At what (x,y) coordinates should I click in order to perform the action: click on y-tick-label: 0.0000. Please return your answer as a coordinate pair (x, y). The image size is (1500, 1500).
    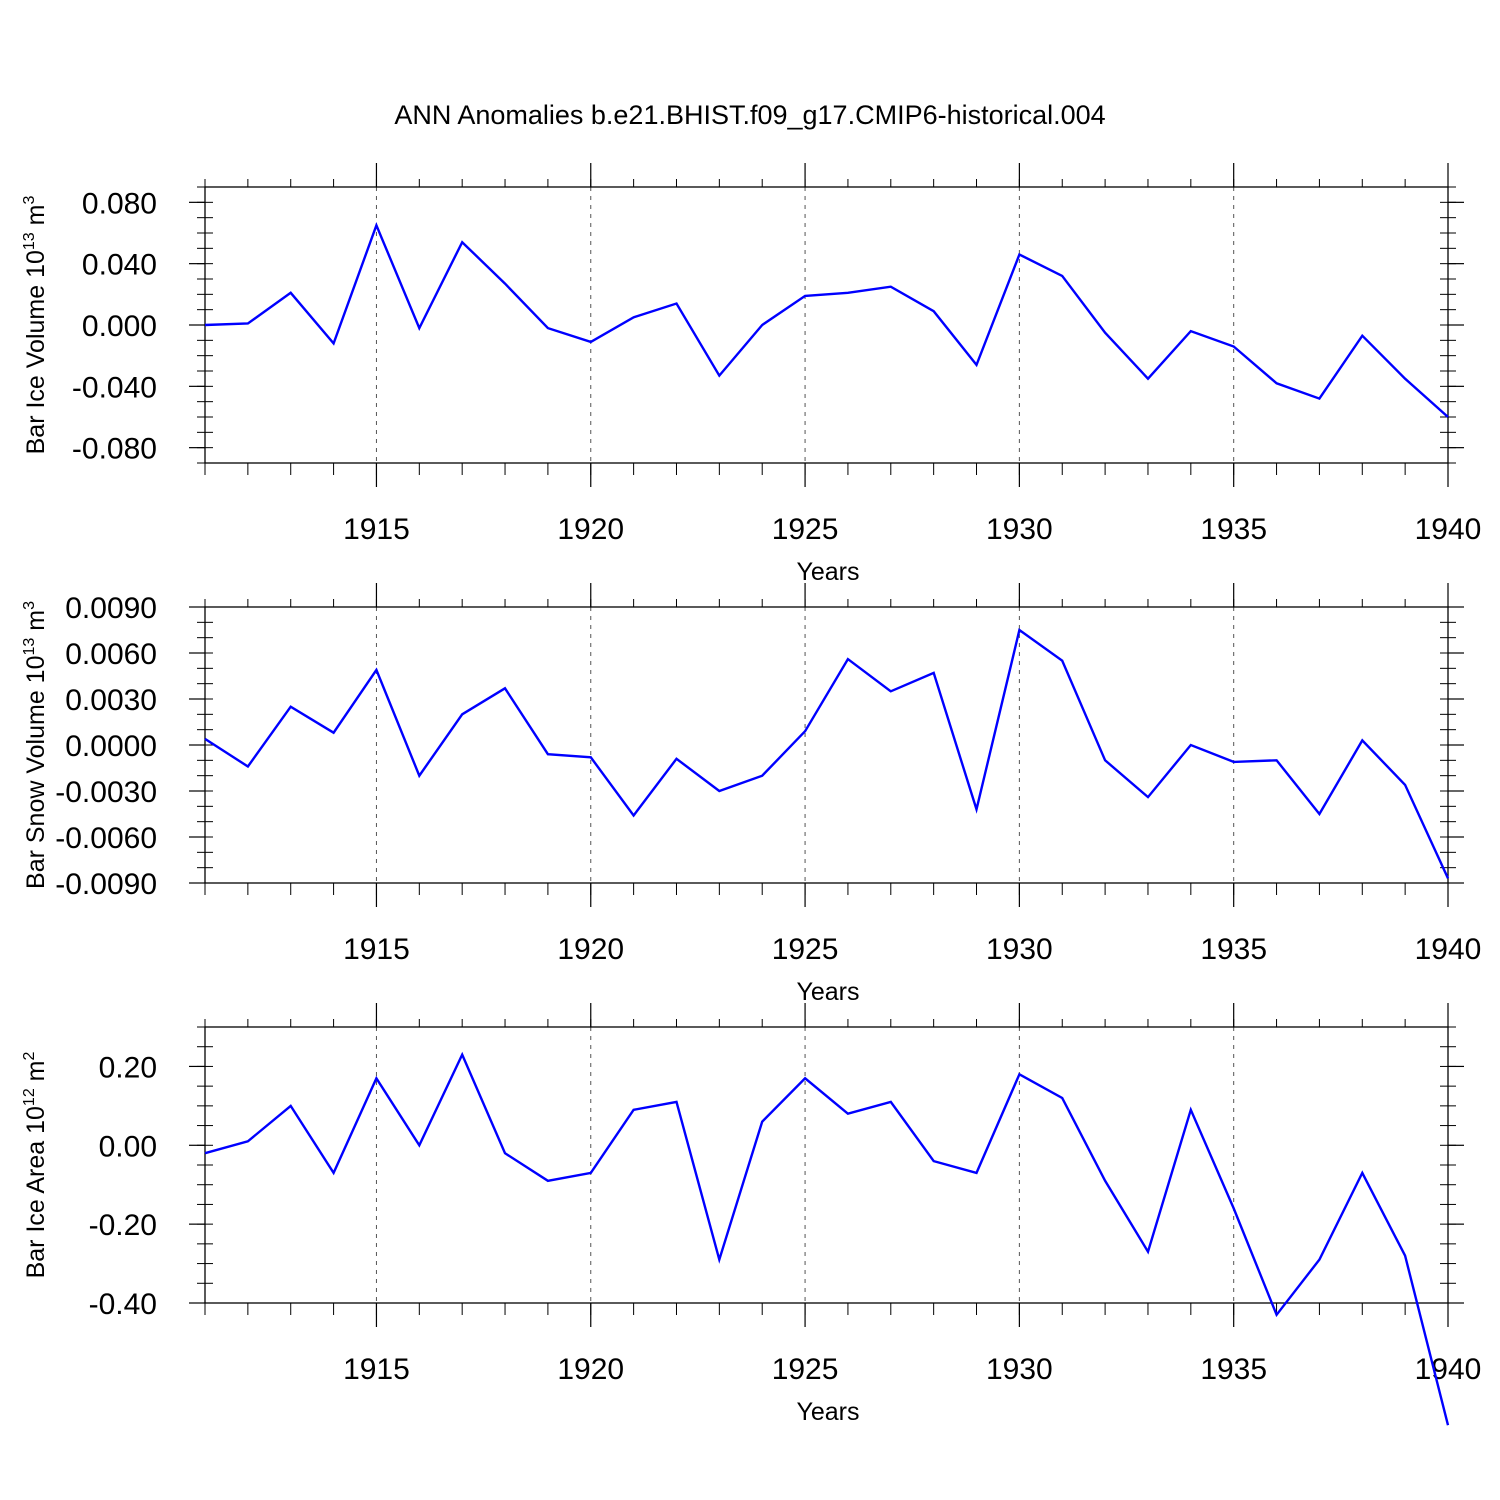
    Looking at the image, I should click on (111, 746).